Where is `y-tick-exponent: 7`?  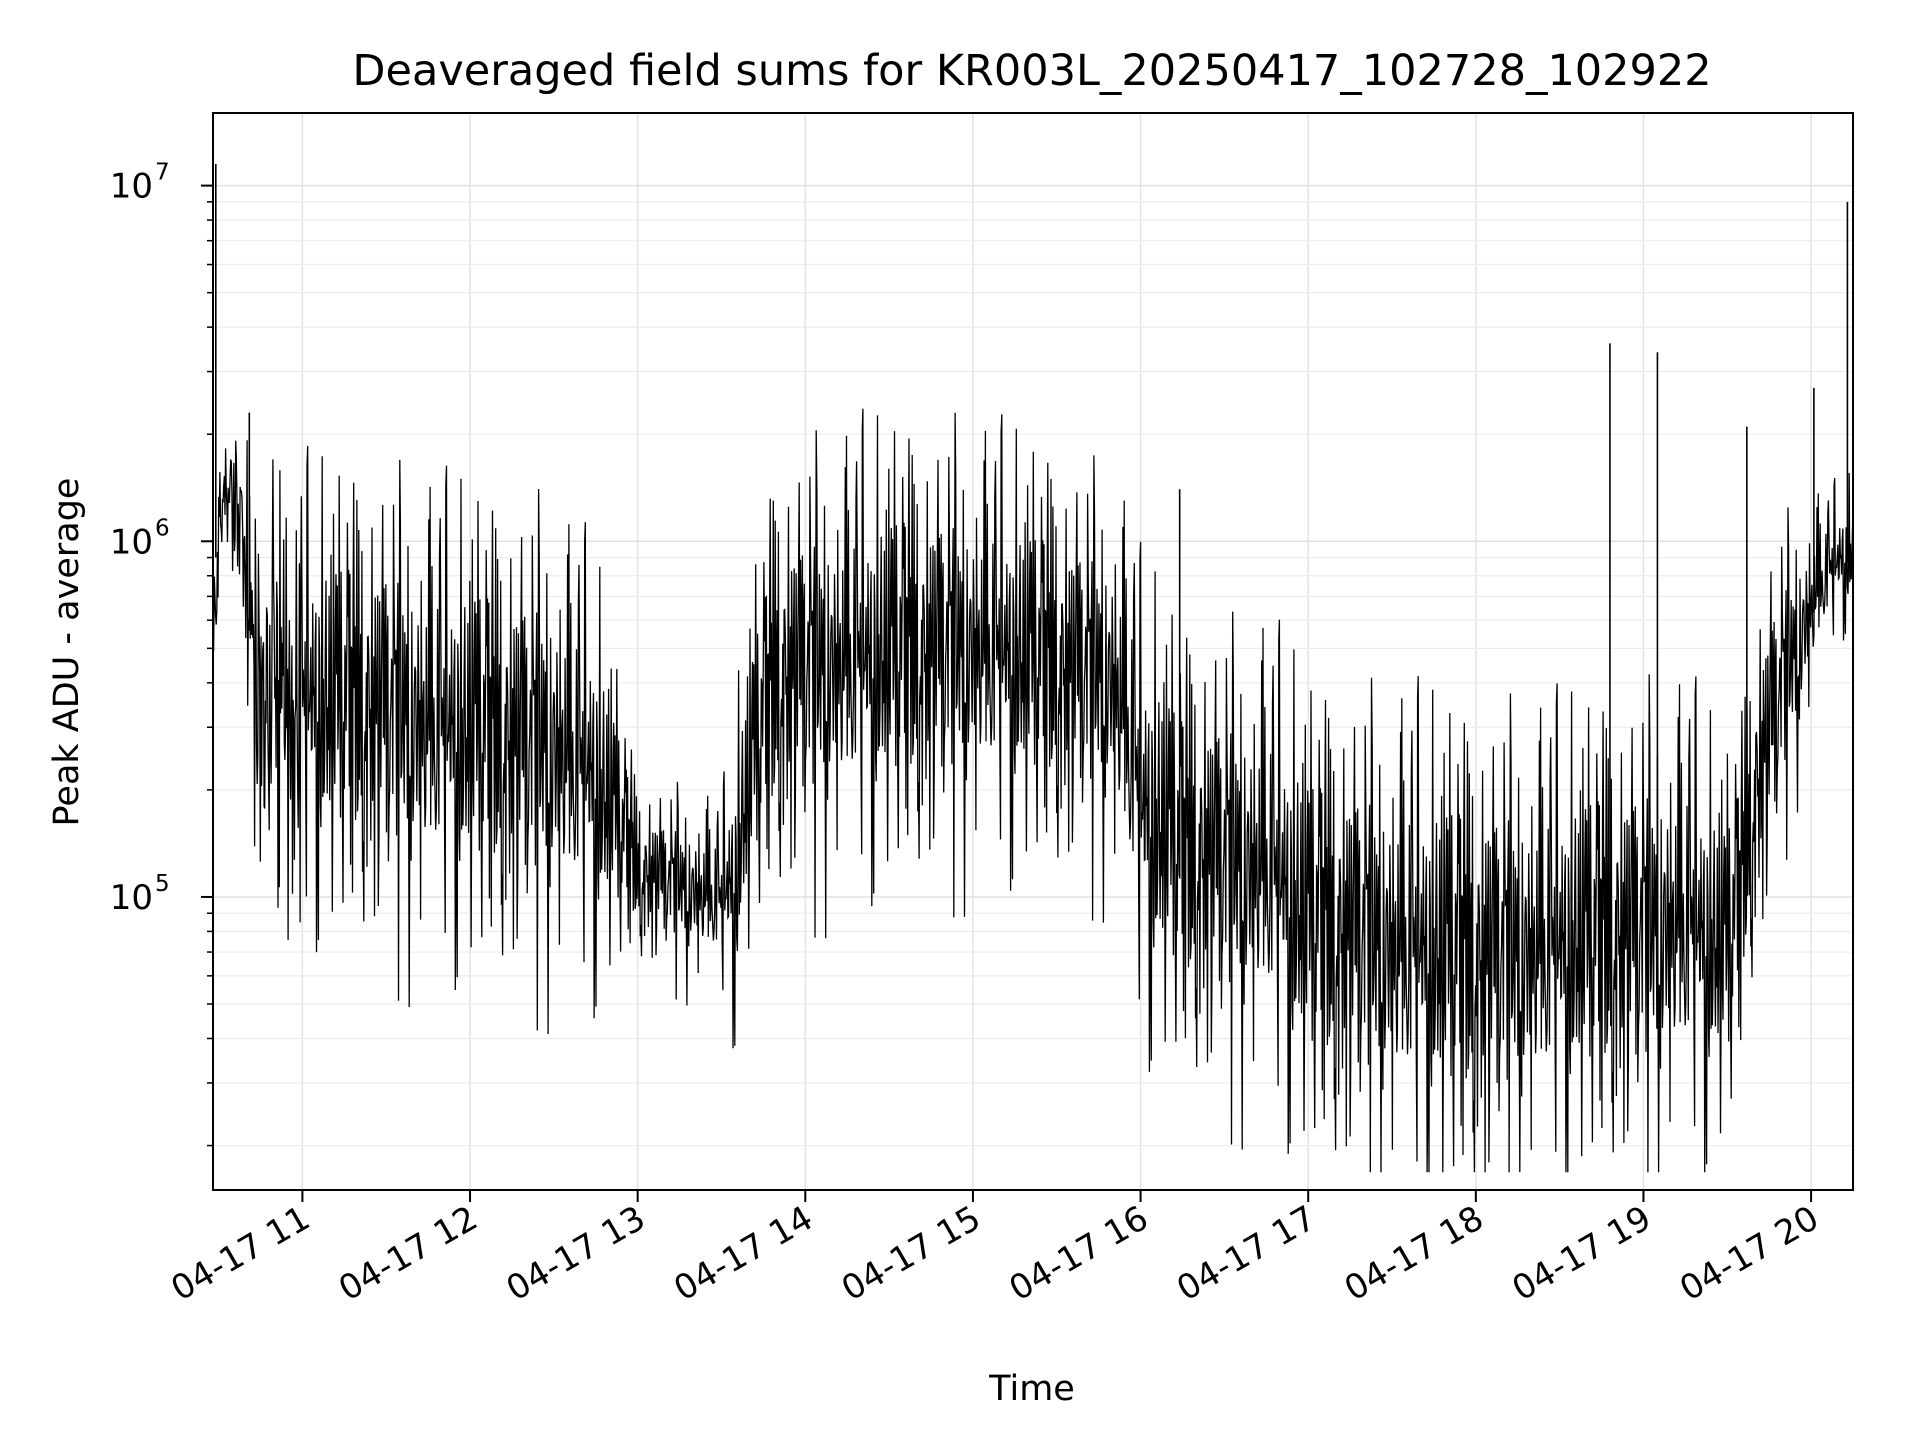
y-tick-exponent: 7 is located at coordinates (162, 173).